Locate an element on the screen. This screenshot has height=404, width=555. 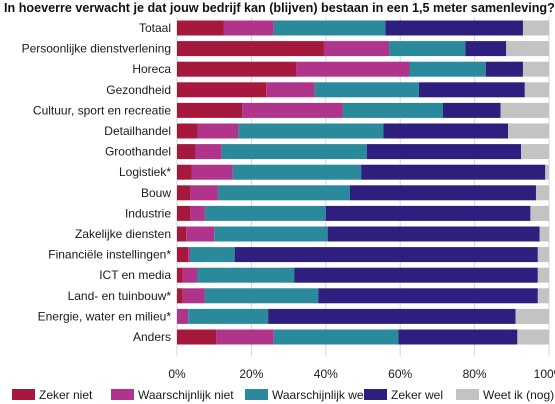
category-label: Horeca is located at coordinates (151, 69).